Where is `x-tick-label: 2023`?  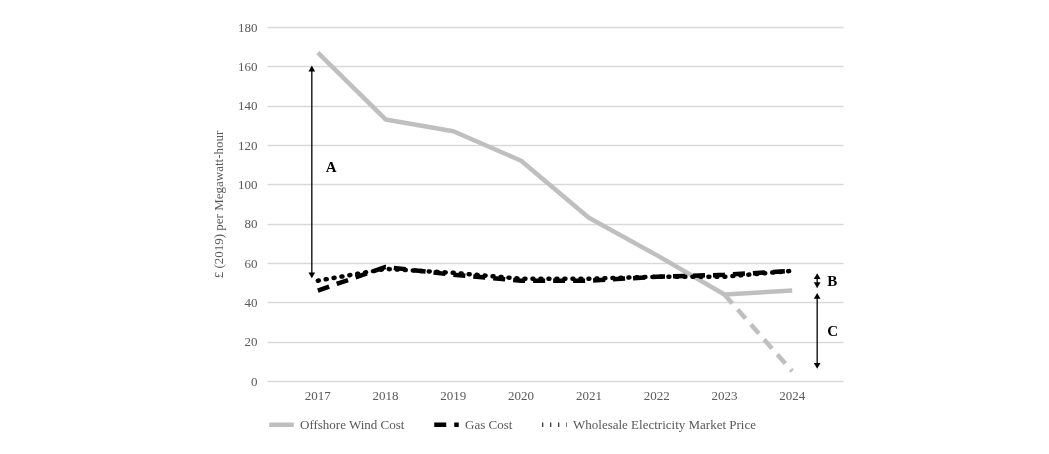
x-tick-label: 2023 is located at coordinates (724, 395).